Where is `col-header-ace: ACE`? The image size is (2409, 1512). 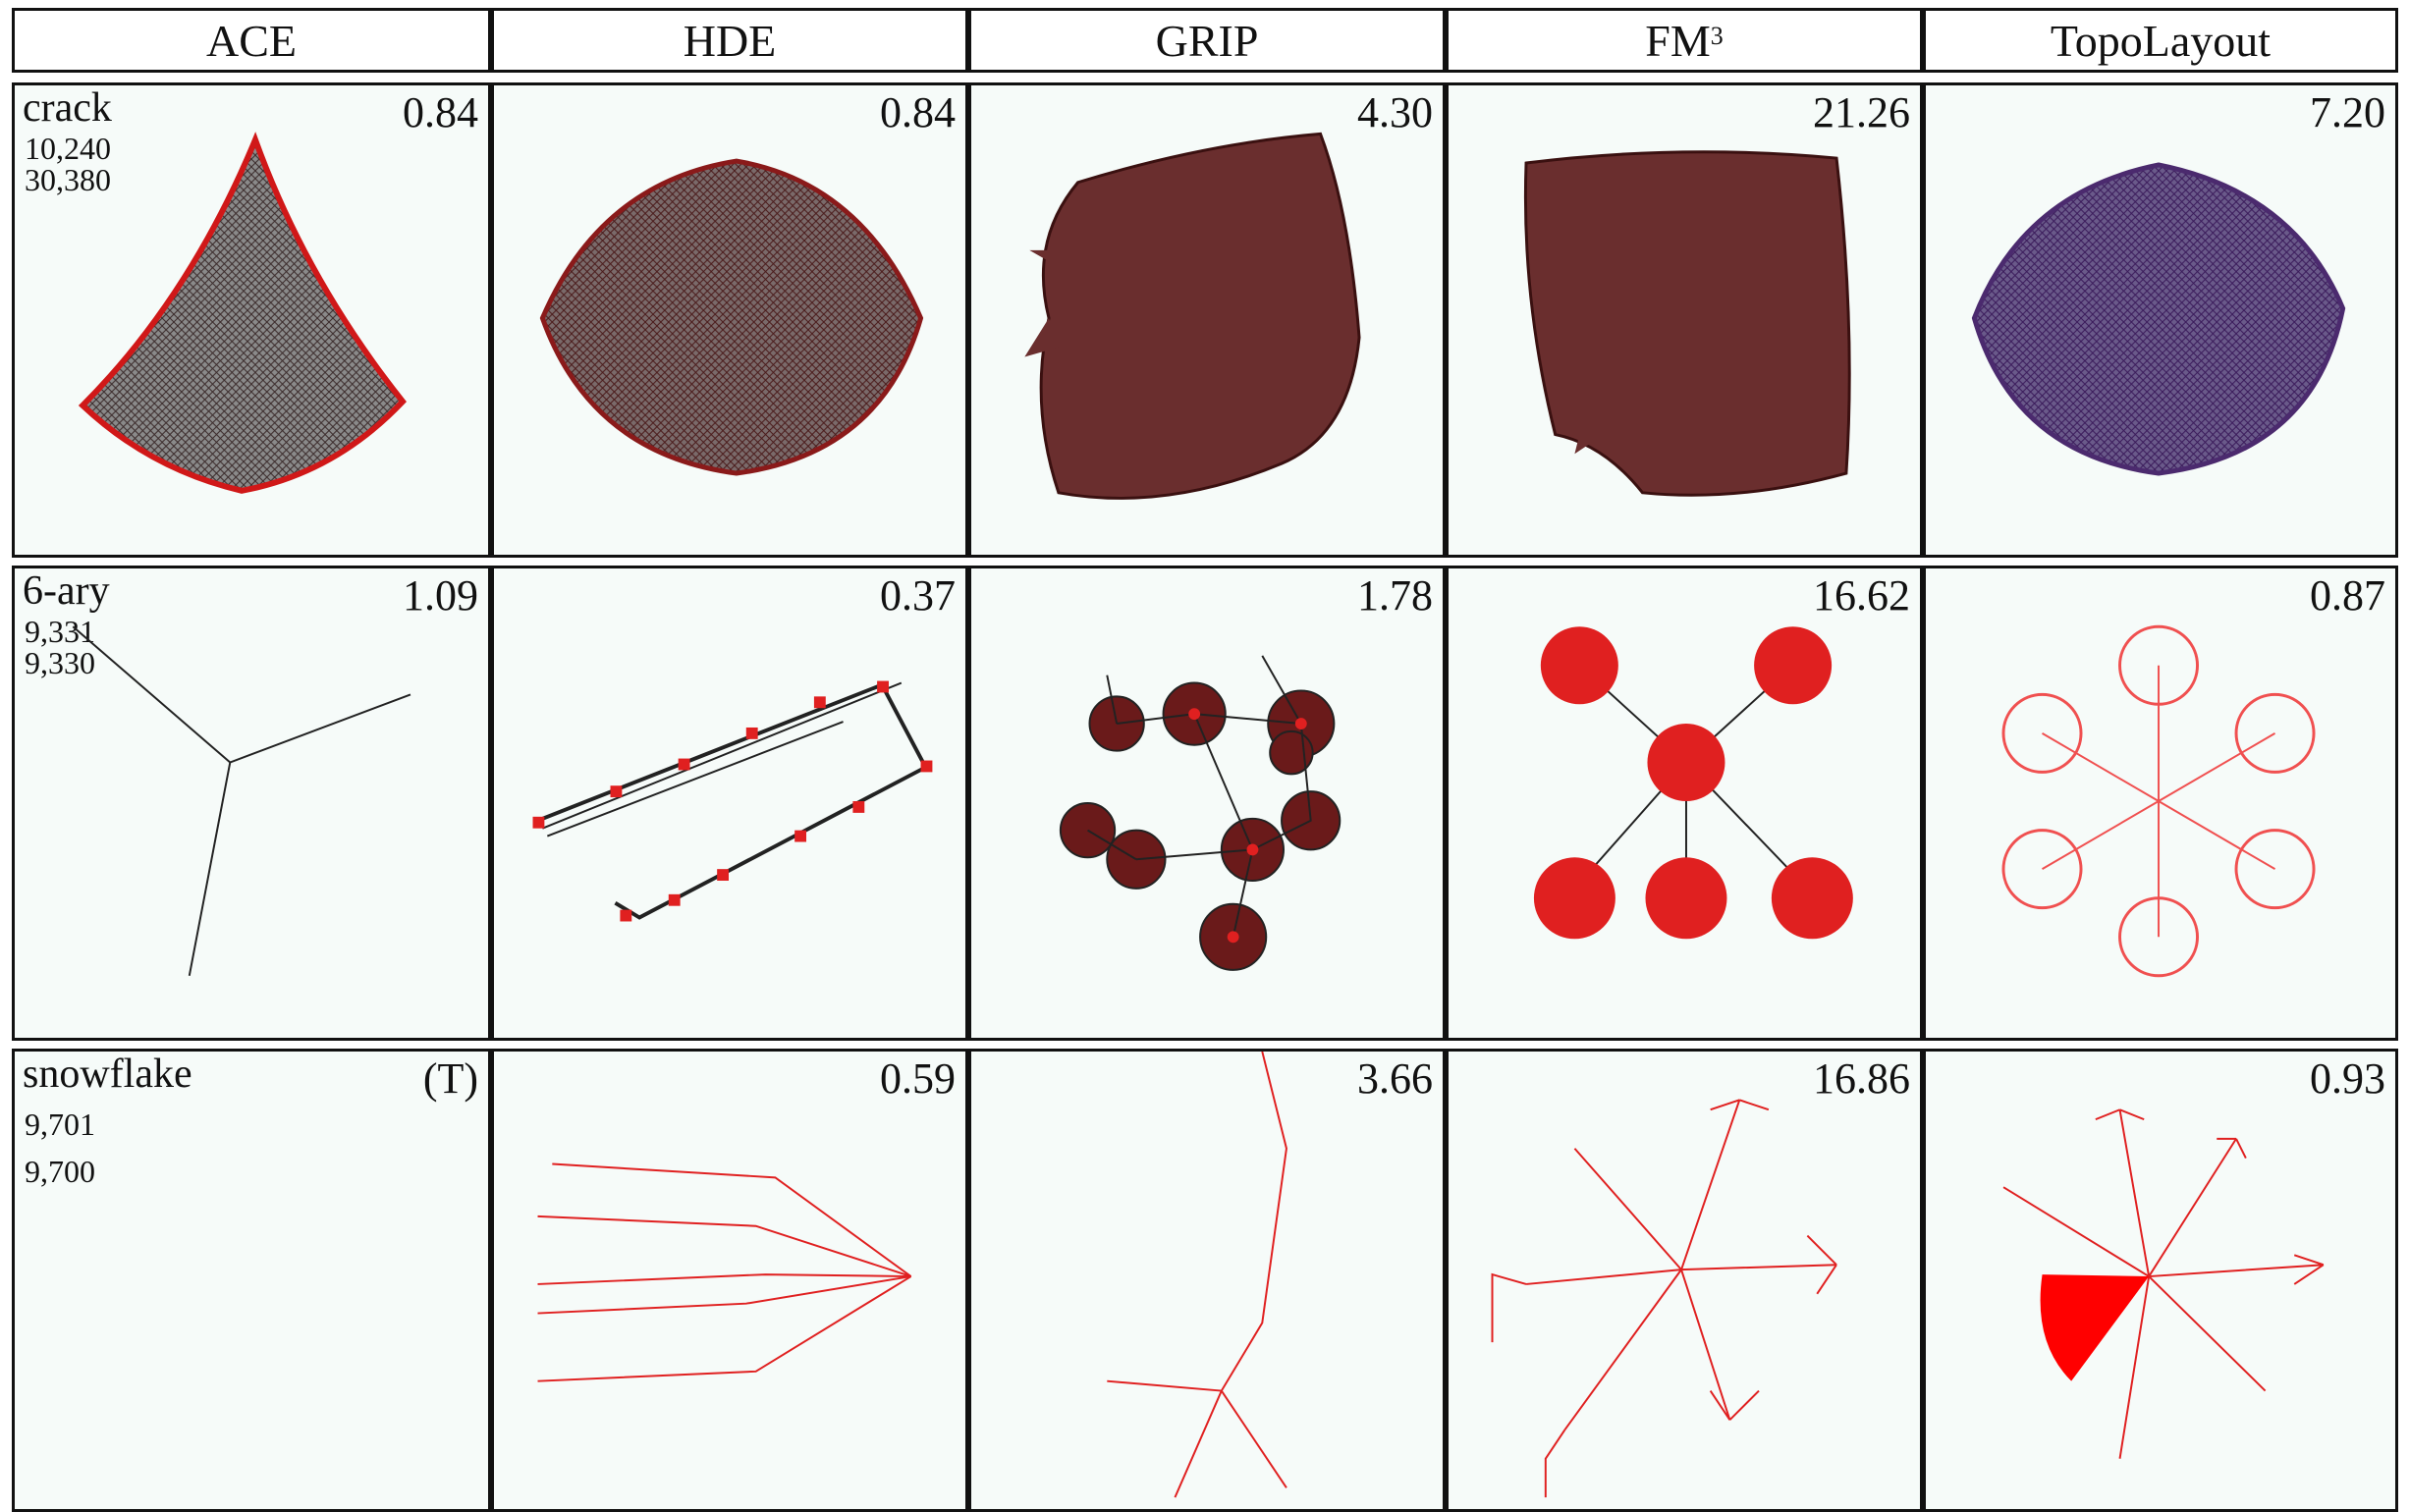 col-header-ace: ACE is located at coordinates (251, 40).